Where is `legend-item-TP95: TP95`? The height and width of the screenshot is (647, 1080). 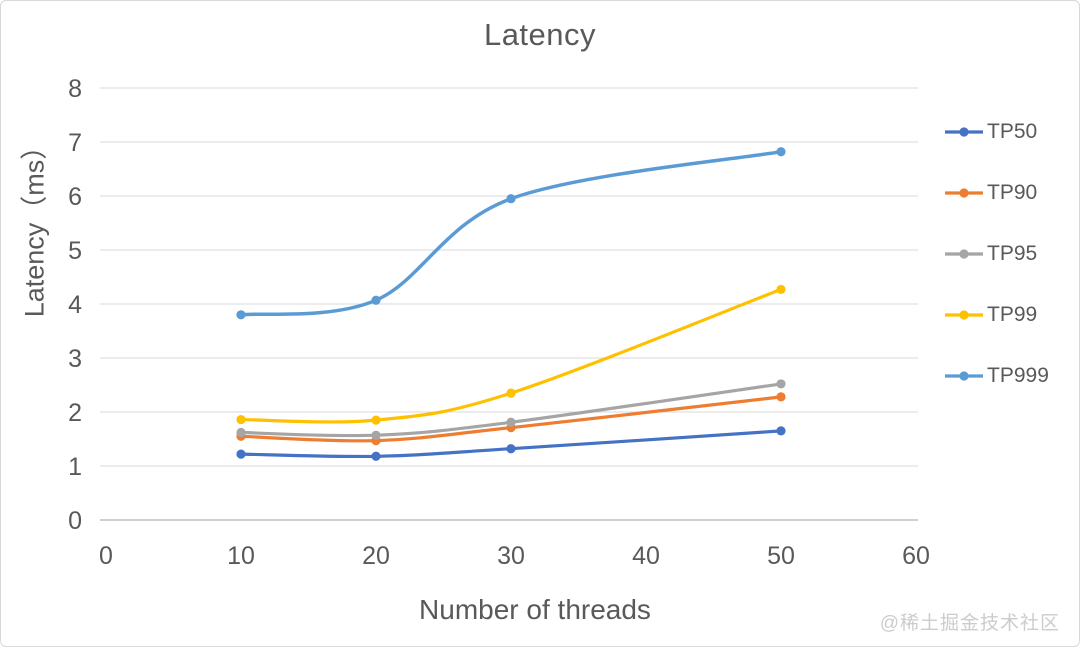
legend-item-TP95: TP95 is located at coordinates (996, 254).